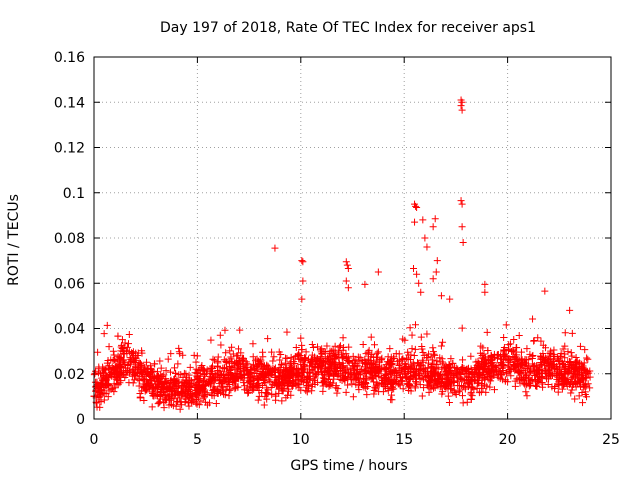  I want to click on x-tick-label: 5, so click(197, 440).